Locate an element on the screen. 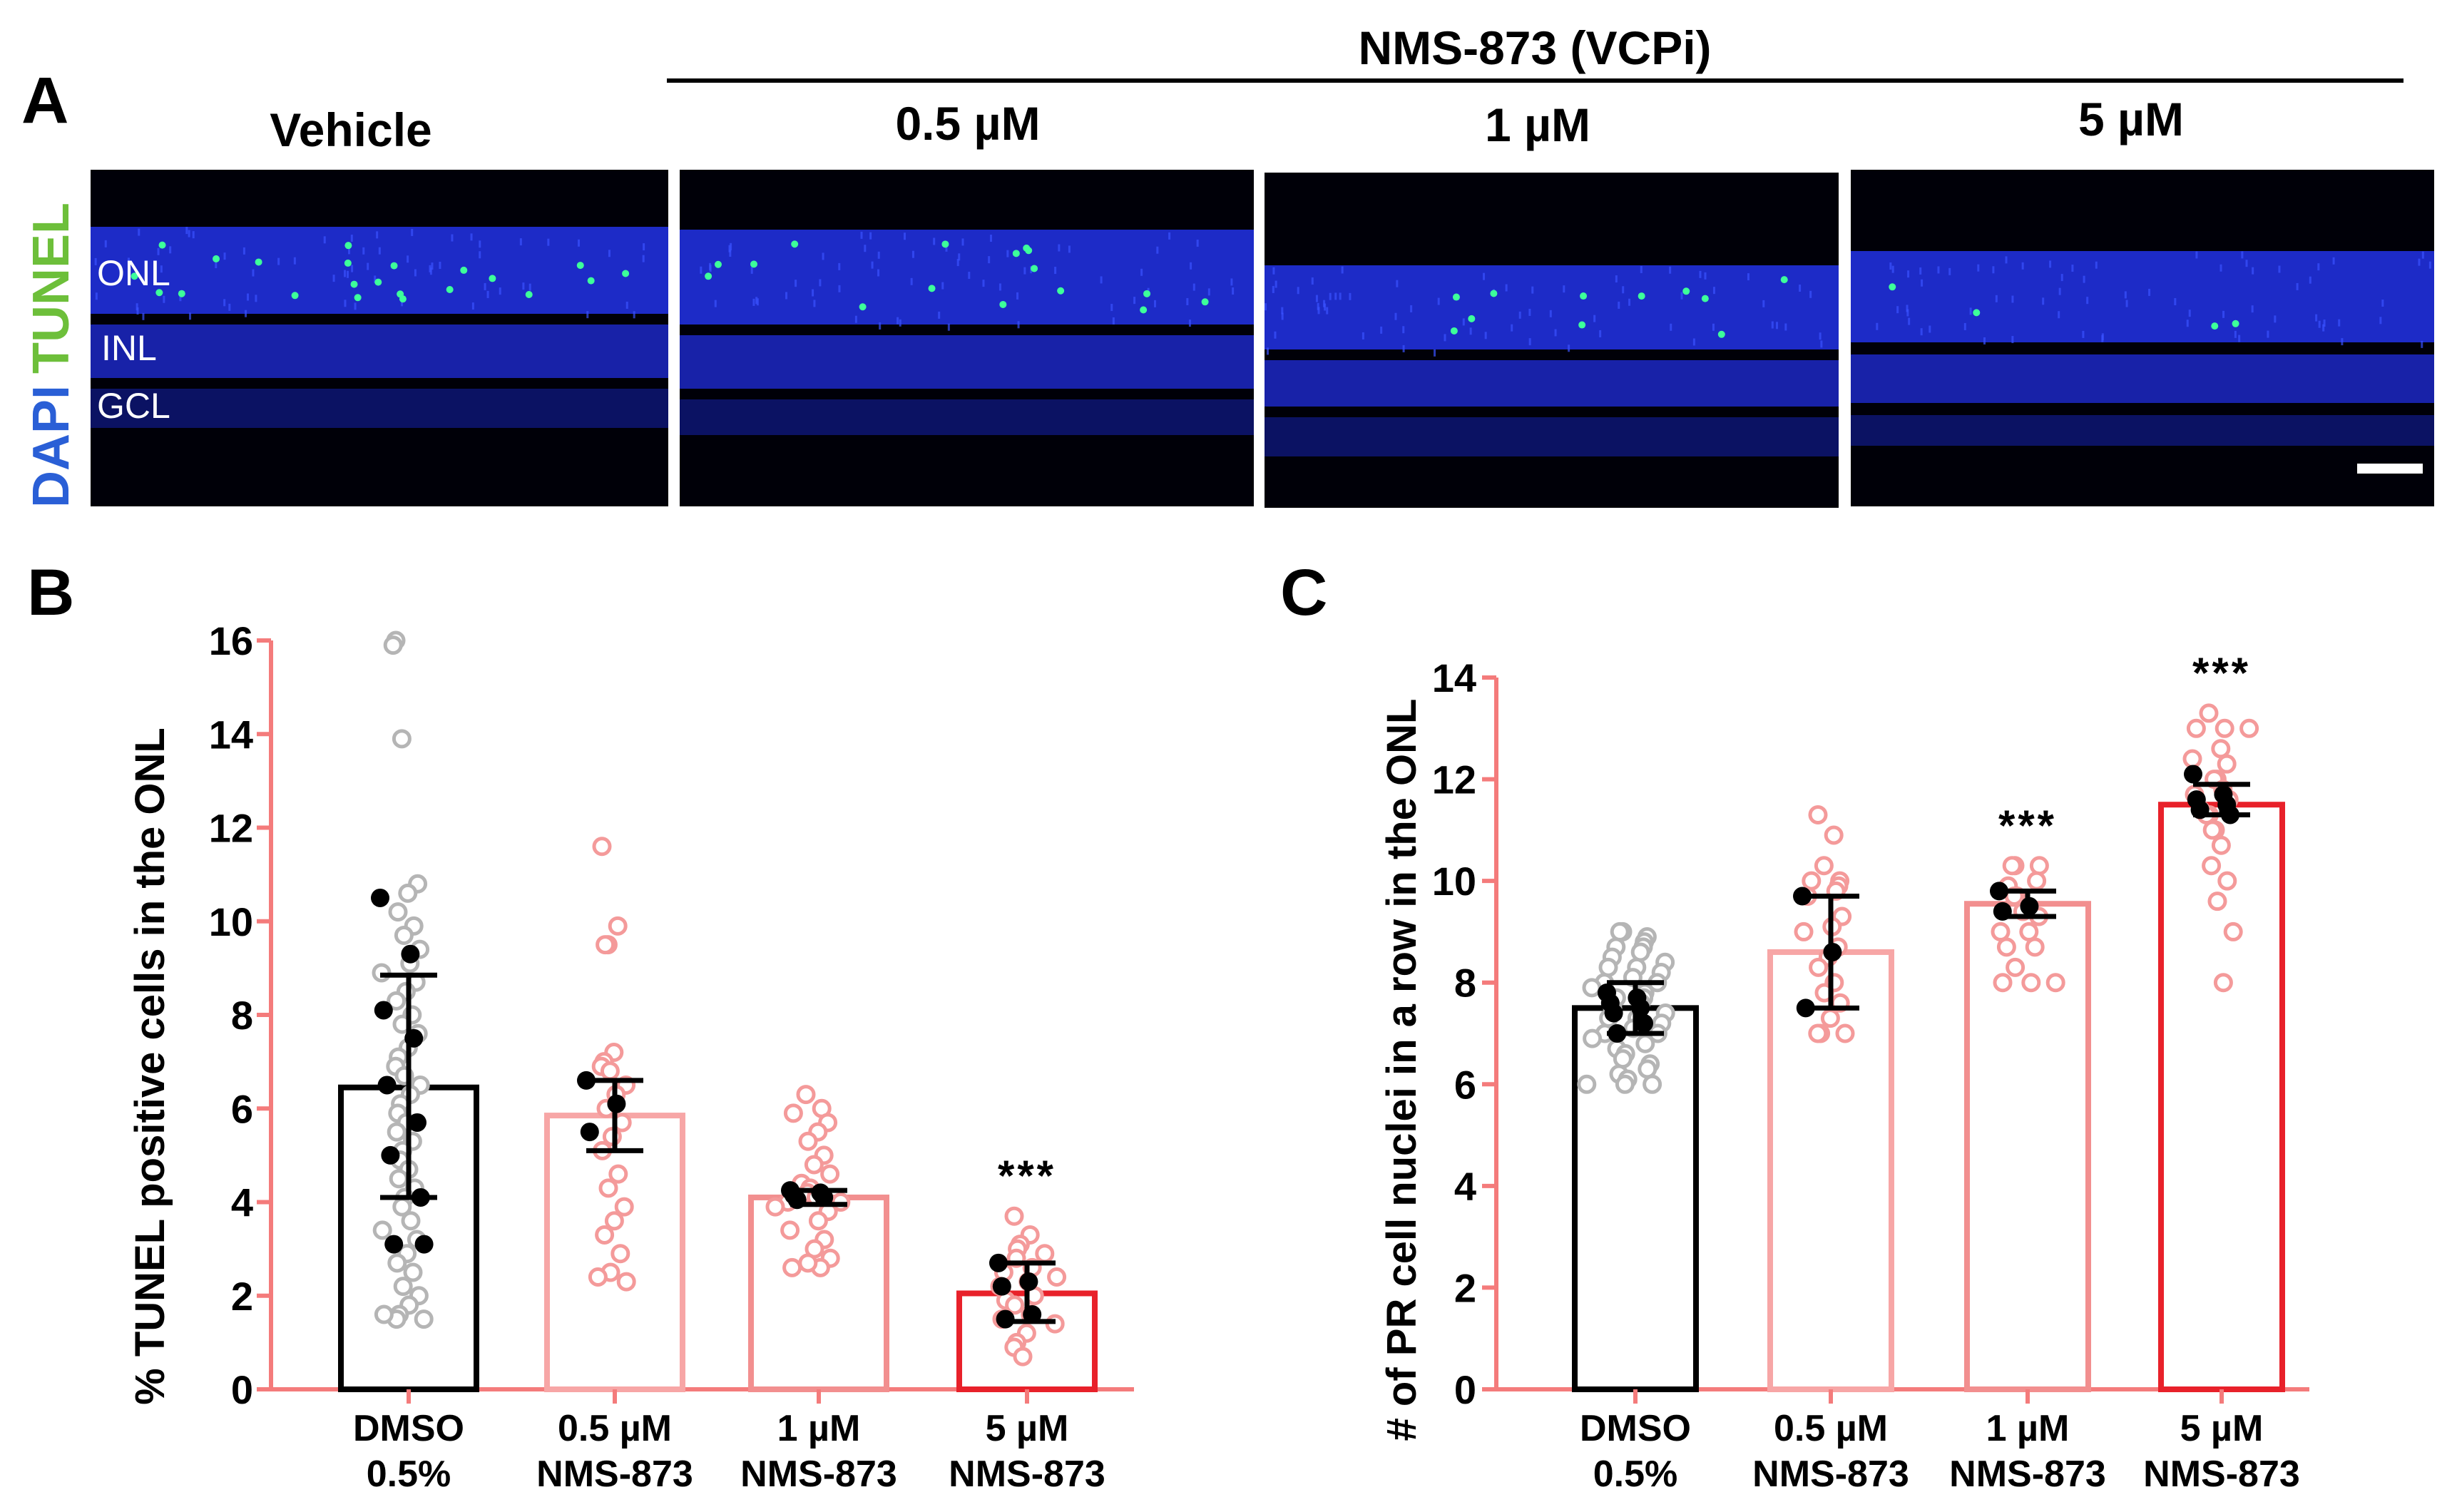 This screenshot has height=1512, width=2452. micrograph-5uM is located at coordinates (2142, 338).